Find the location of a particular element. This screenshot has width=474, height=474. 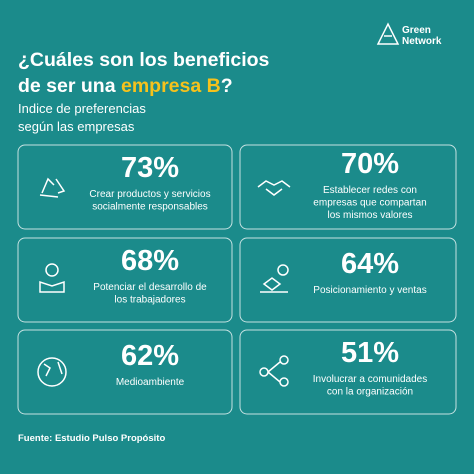

card-text: Posicionamiento y ventas is located at coordinates (369, 290).